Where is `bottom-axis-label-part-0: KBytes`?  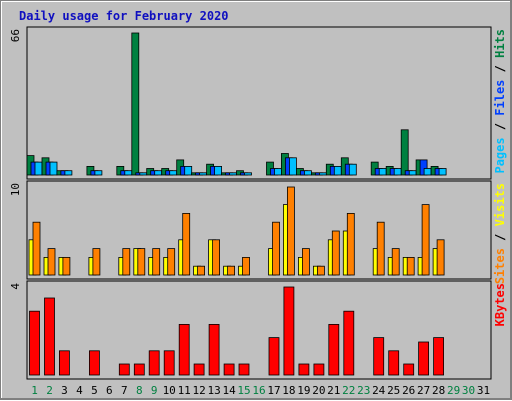
bottom-axis-label-part-0: KBytes is located at coordinates (500, 304).